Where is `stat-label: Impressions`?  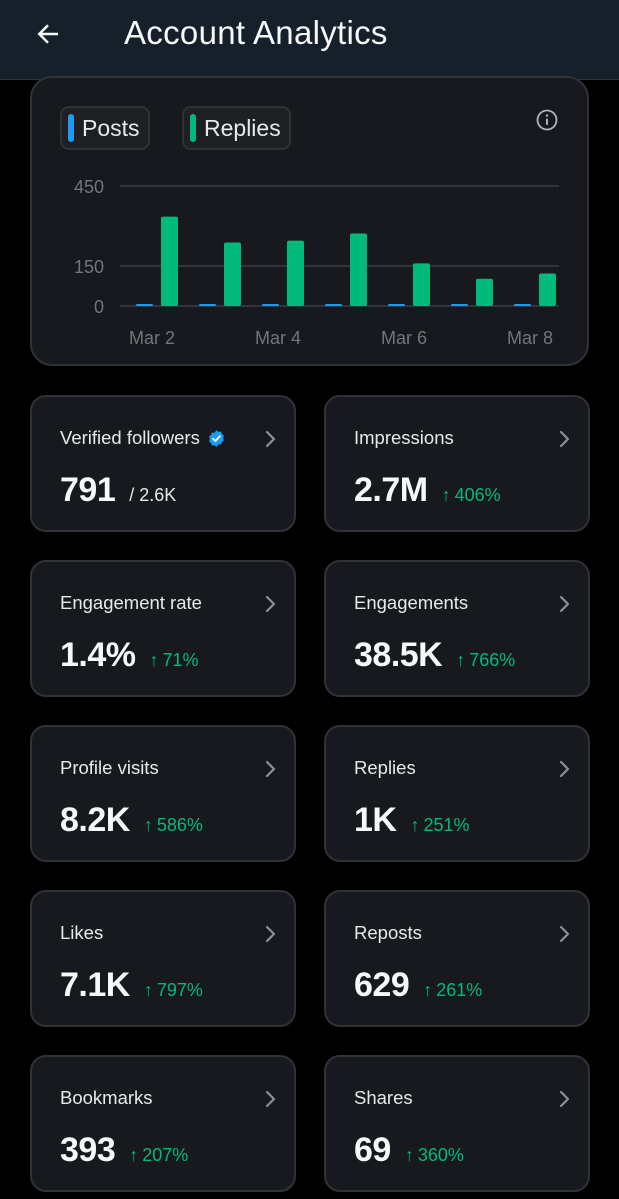
stat-label: Impressions is located at coordinates (404, 437).